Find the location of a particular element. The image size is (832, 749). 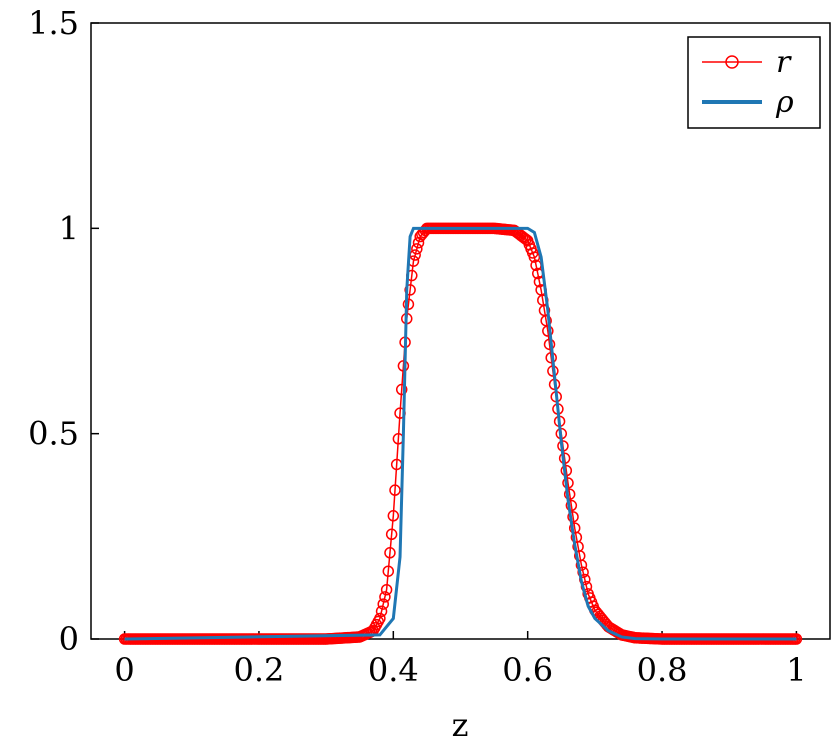

legend-label-r: r is located at coordinates (784, 62).